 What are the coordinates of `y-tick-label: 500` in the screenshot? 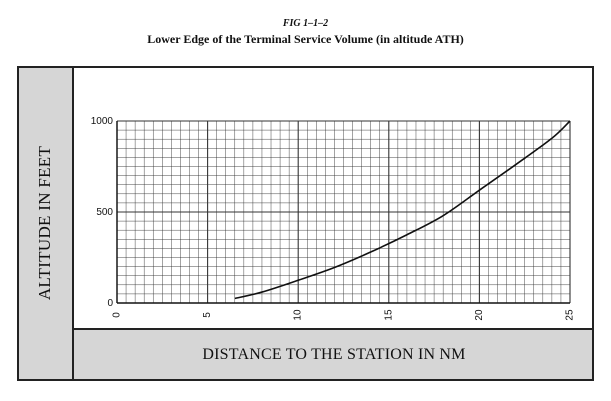 It's located at (104, 212).